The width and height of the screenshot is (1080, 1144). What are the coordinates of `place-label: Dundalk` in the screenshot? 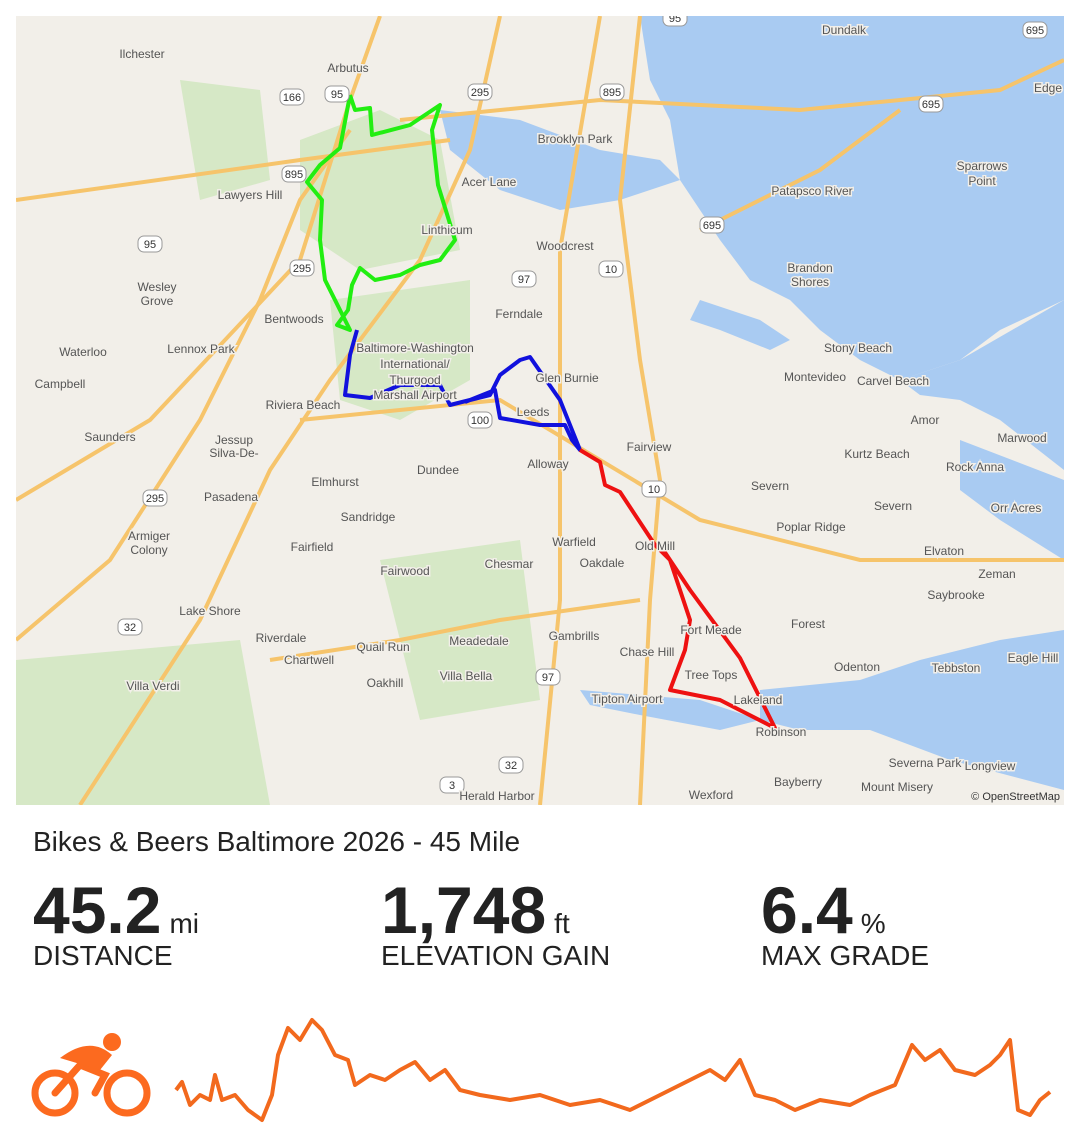 It's located at (844, 30).